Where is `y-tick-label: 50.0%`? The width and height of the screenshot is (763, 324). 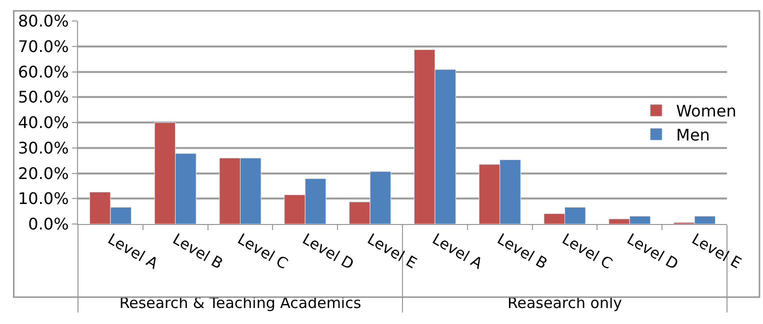 y-tick-label: 50.0% is located at coordinates (43, 97).